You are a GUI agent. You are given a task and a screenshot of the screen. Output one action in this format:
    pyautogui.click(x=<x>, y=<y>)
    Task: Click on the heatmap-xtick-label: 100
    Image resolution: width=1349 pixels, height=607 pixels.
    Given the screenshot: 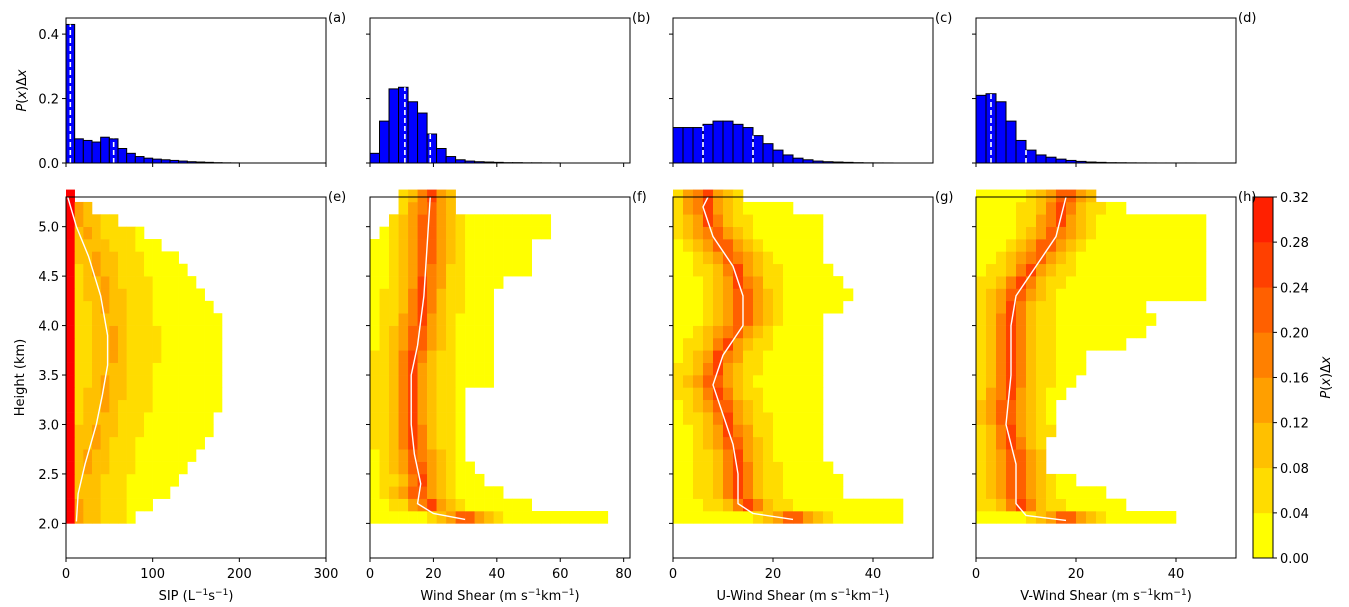 What is the action you would take?
    pyautogui.click(x=152, y=574)
    